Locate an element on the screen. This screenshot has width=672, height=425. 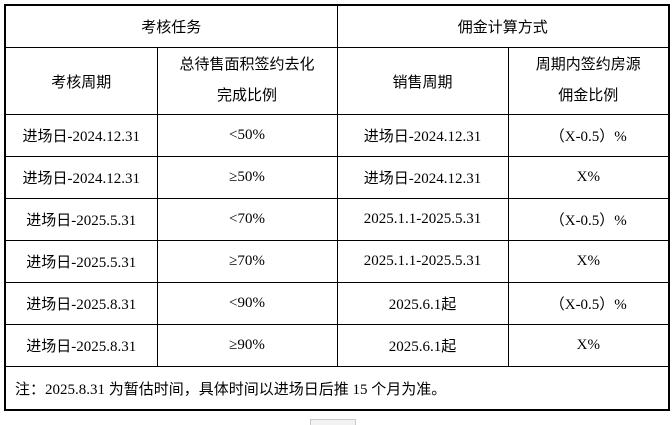
horizontal-scrollbar-thumb is located at coordinates (333, 422).